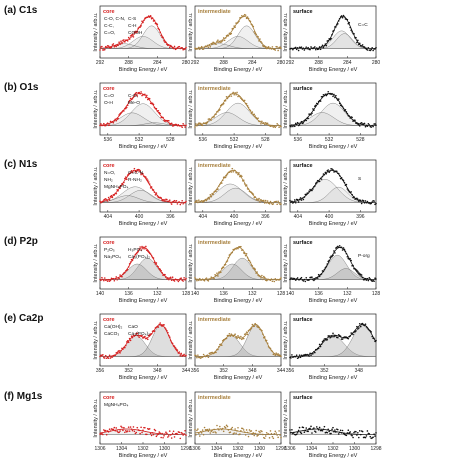  Describe the element at coordinates (286, 109) in the screenshot. I see `y-axis-label: Intensity / arb.u.` at that location.